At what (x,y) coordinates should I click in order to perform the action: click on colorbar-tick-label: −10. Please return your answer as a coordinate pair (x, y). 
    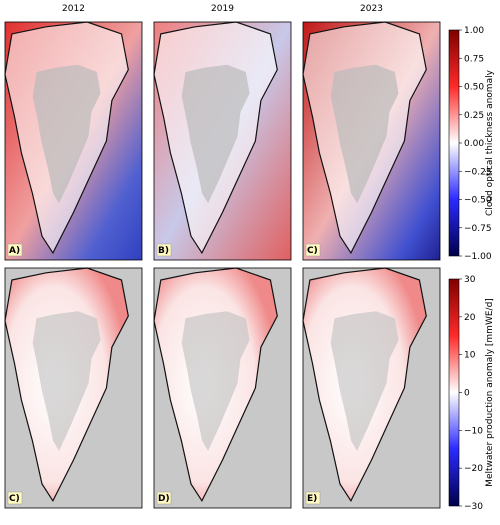
    Looking at the image, I should click on (473, 431).